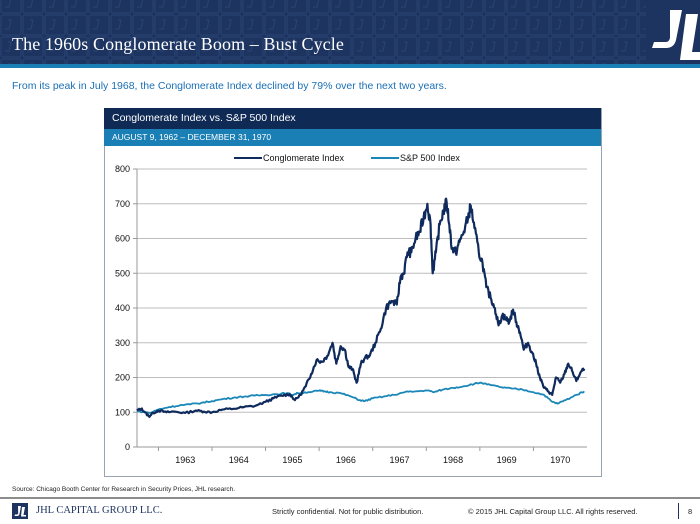  Describe the element at coordinates (352, 118) in the screenshot. I see `chart-title: Conglomerate Index vs. S&P 500 Index` at that location.